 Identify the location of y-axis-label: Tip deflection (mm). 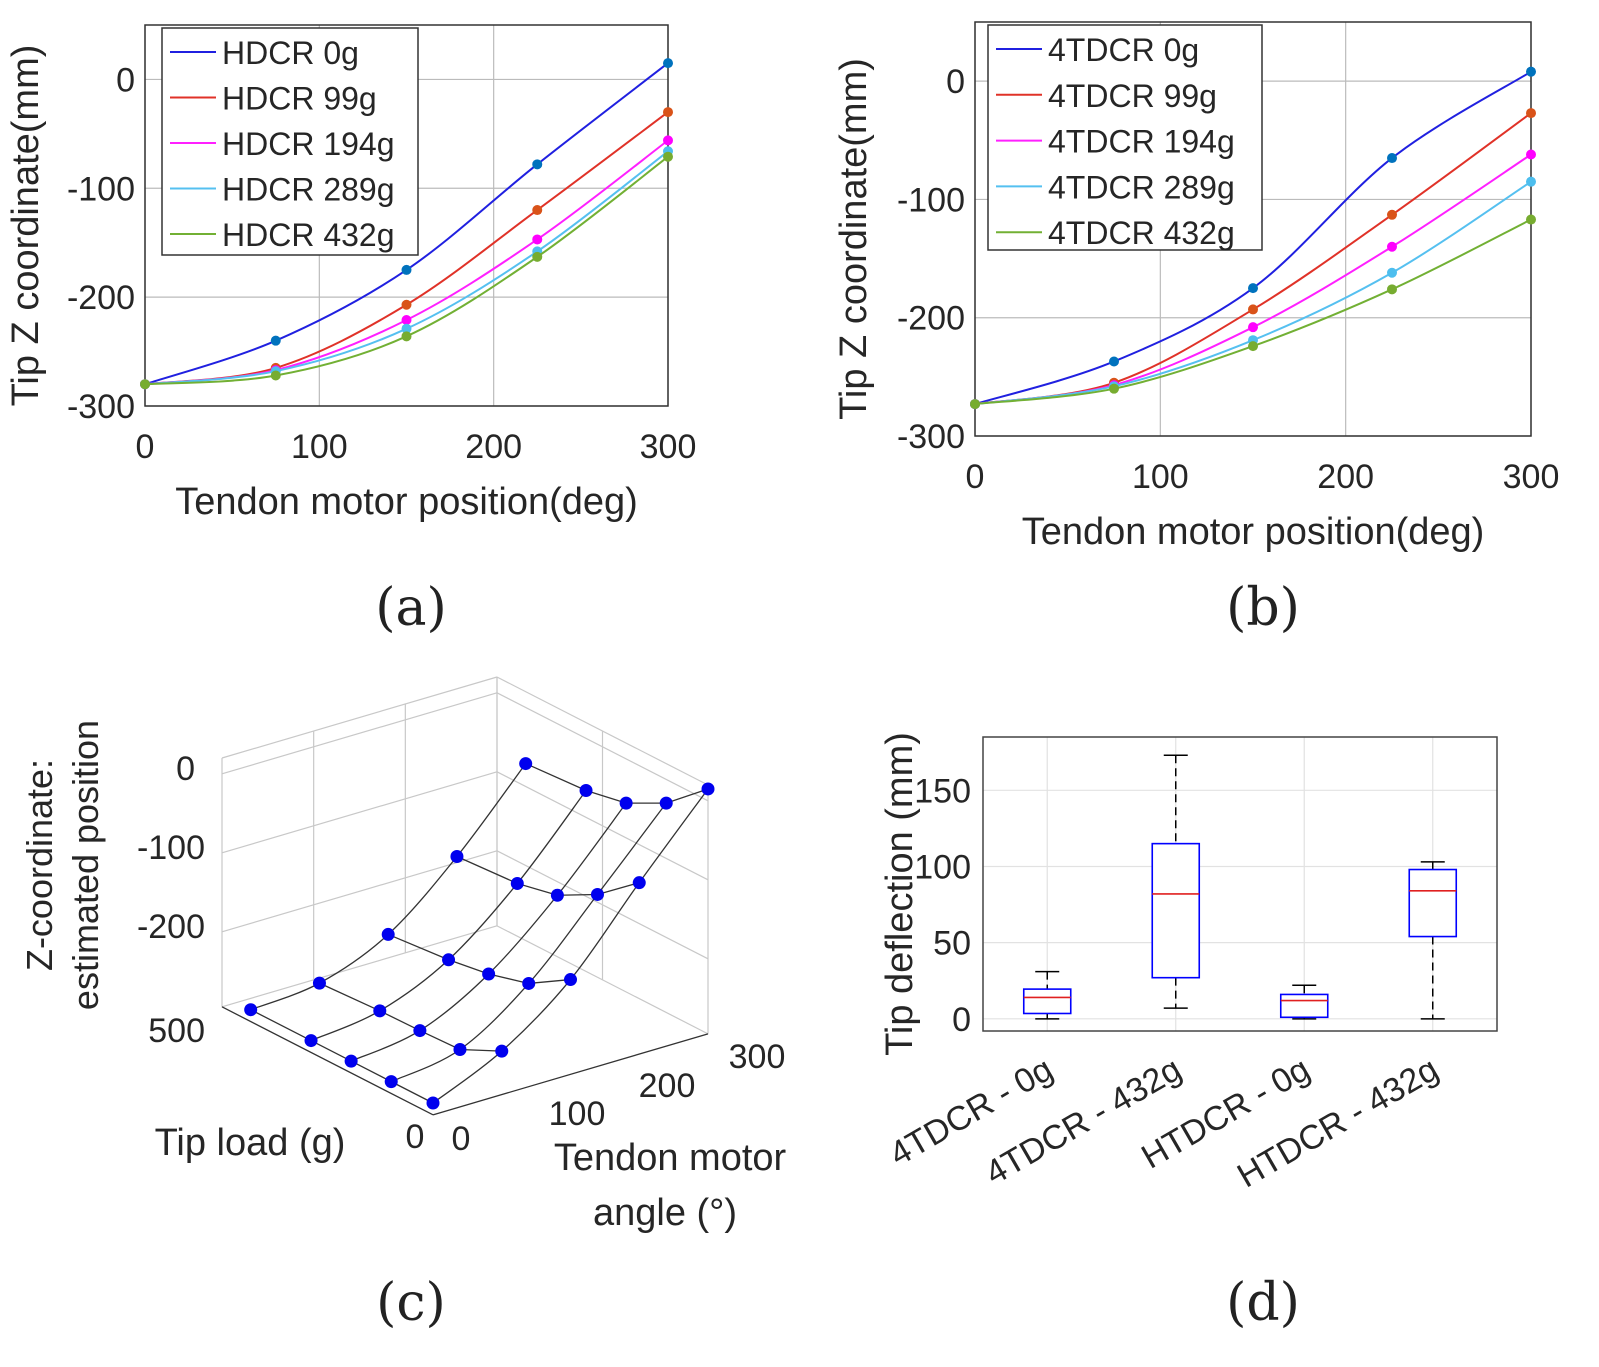
(900, 894).